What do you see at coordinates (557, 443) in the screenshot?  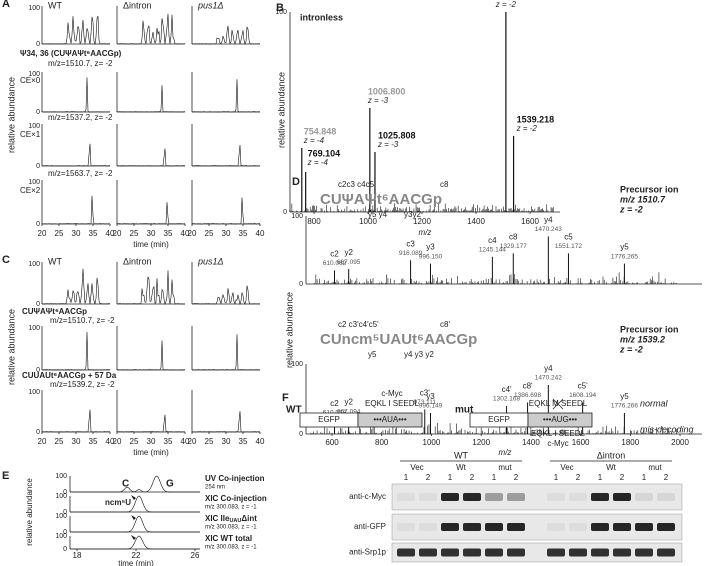 I see `tag: c-Myc` at bounding box center [557, 443].